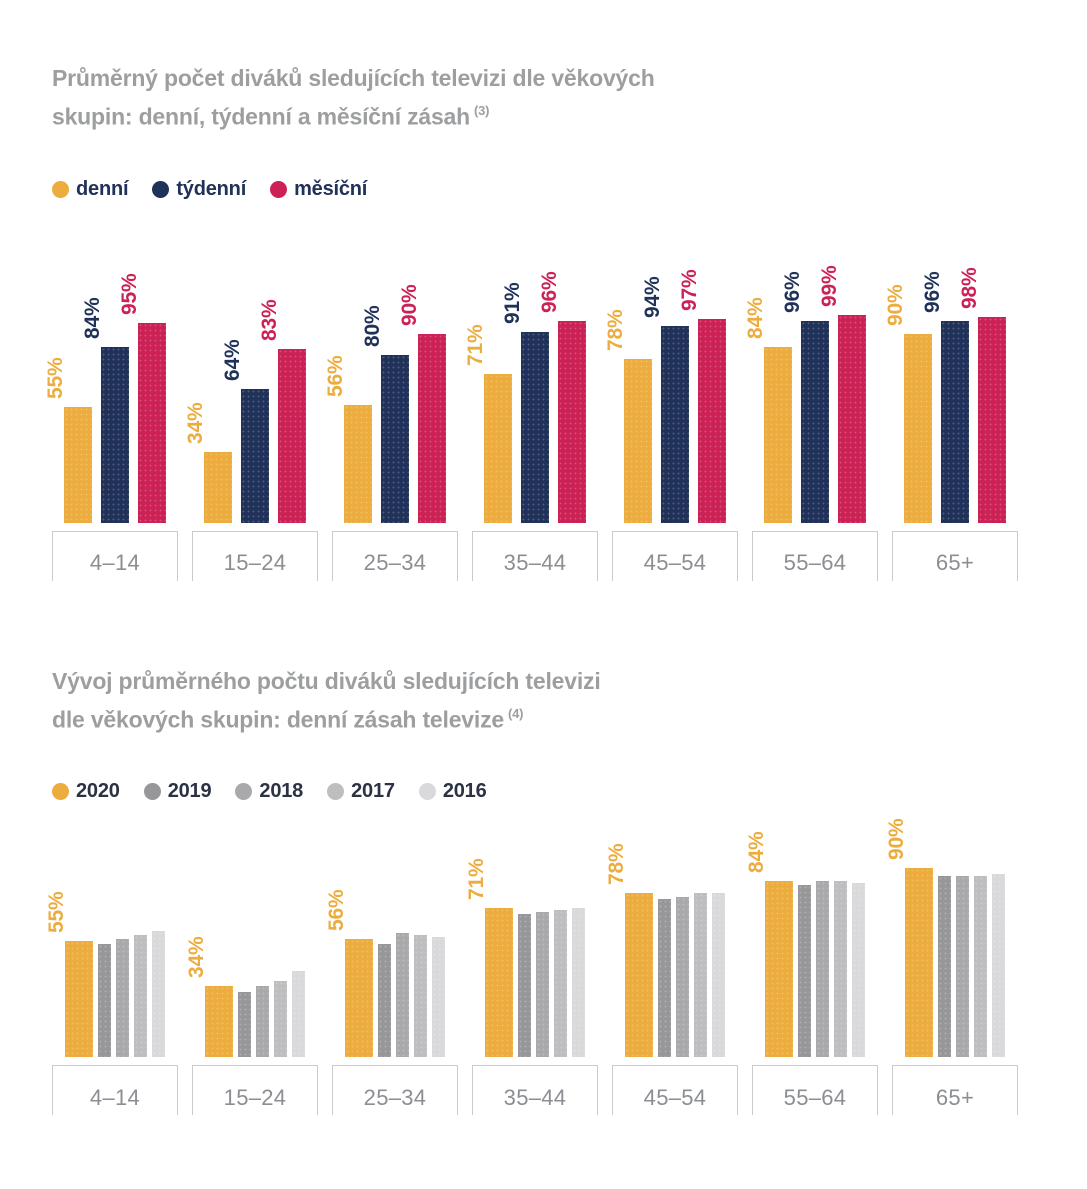 This screenshot has height=1189, width=1087. I want to click on legend-item: 2019, so click(177, 791).